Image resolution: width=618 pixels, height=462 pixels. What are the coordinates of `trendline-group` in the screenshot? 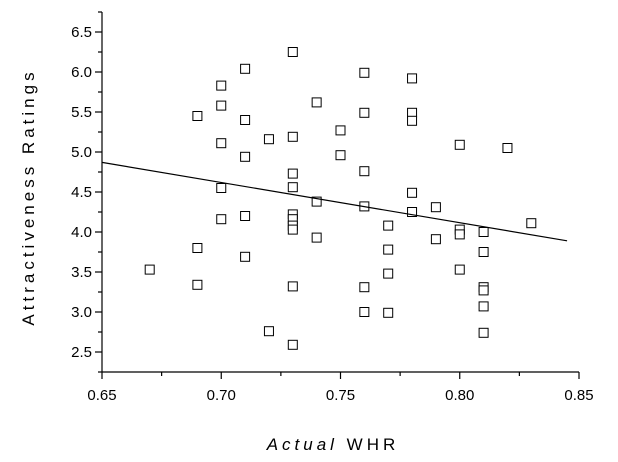 It's located at (334, 201).